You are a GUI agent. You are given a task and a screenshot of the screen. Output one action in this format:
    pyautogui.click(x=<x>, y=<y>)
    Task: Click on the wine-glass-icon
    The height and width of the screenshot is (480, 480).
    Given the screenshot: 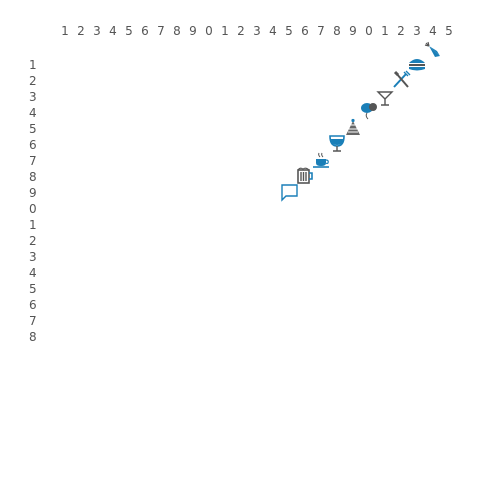 What is the action you would take?
    pyautogui.click(x=337, y=144)
    